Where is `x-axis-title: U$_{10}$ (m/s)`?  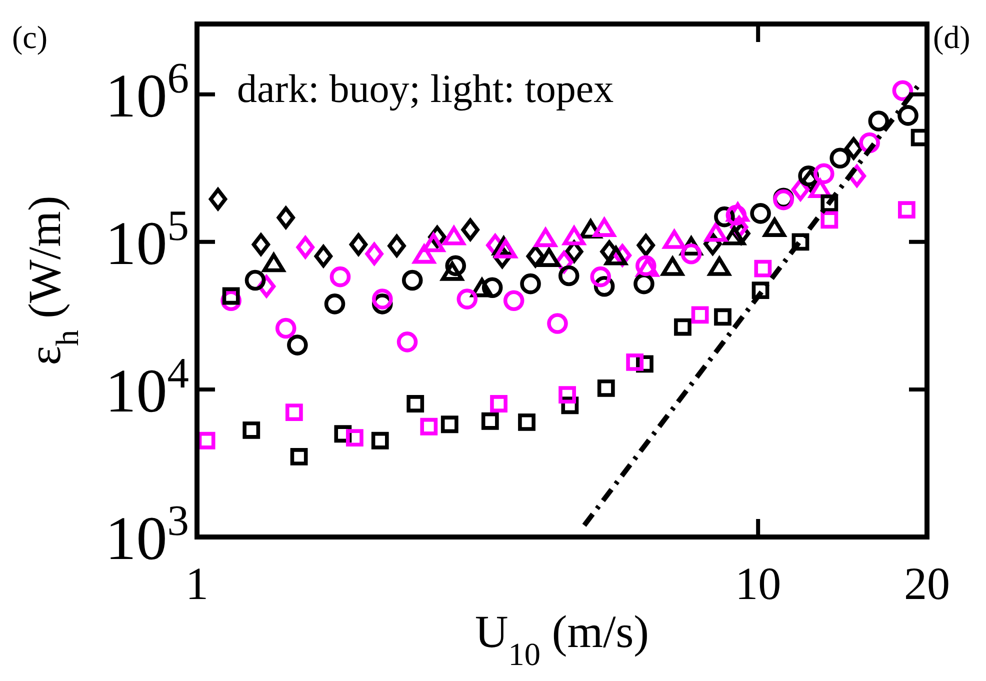
x-axis-title: U$_{10}$ (m/s) is located at coordinates (562, 639).